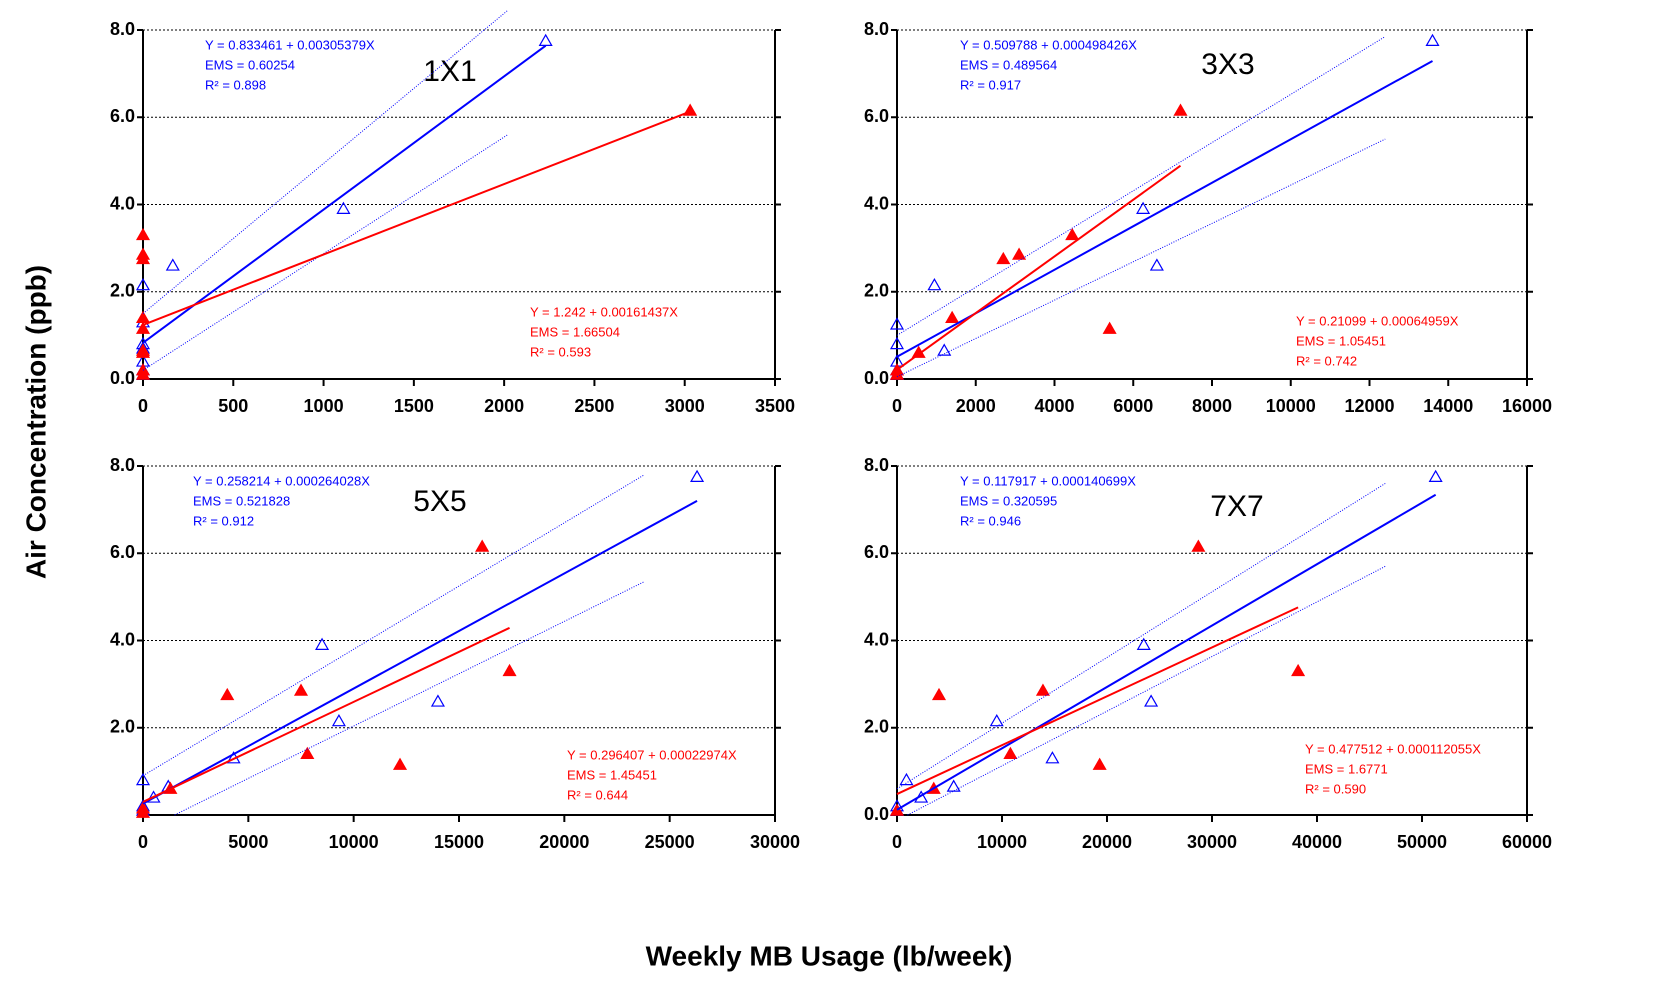 This screenshot has height=1003, width=1658. I want to click on fit-annotation: EMS = 0.320595, so click(1008, 500).